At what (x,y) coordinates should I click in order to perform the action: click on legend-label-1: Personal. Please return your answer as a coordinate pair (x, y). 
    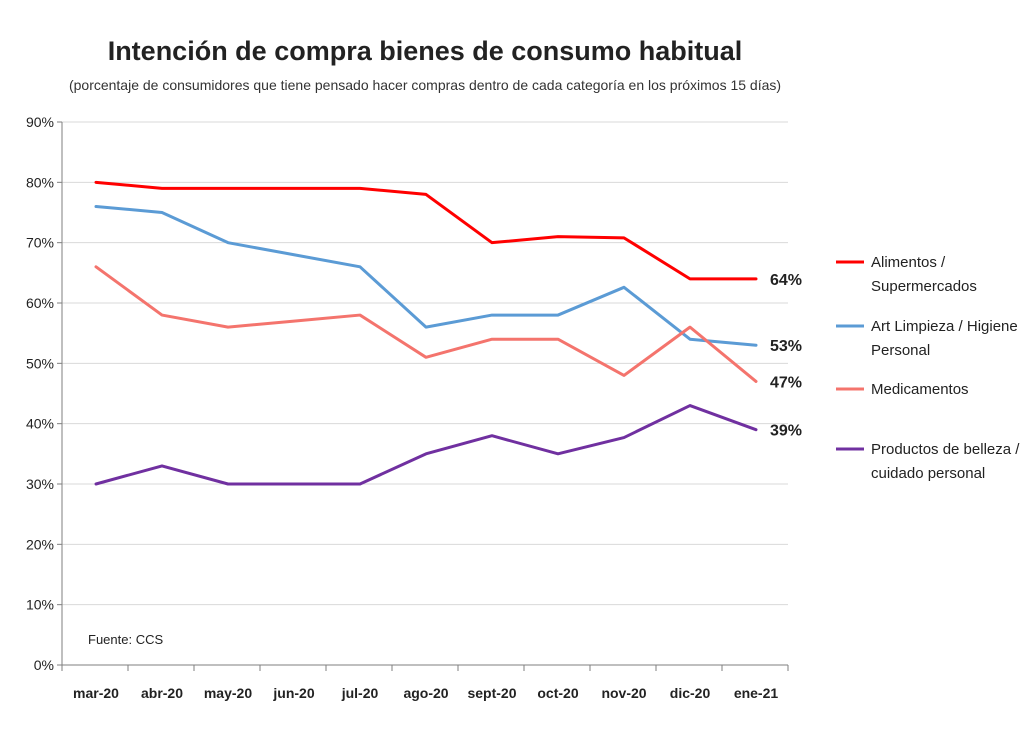
    Looking at the image, I should click on (900, 350).